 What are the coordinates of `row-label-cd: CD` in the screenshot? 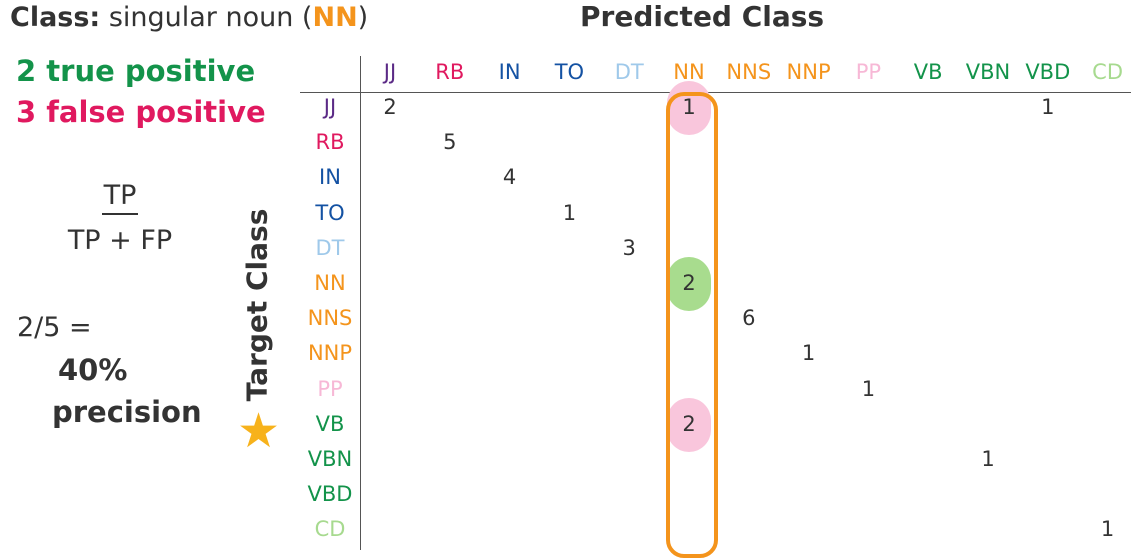 It's located at (330, 529).